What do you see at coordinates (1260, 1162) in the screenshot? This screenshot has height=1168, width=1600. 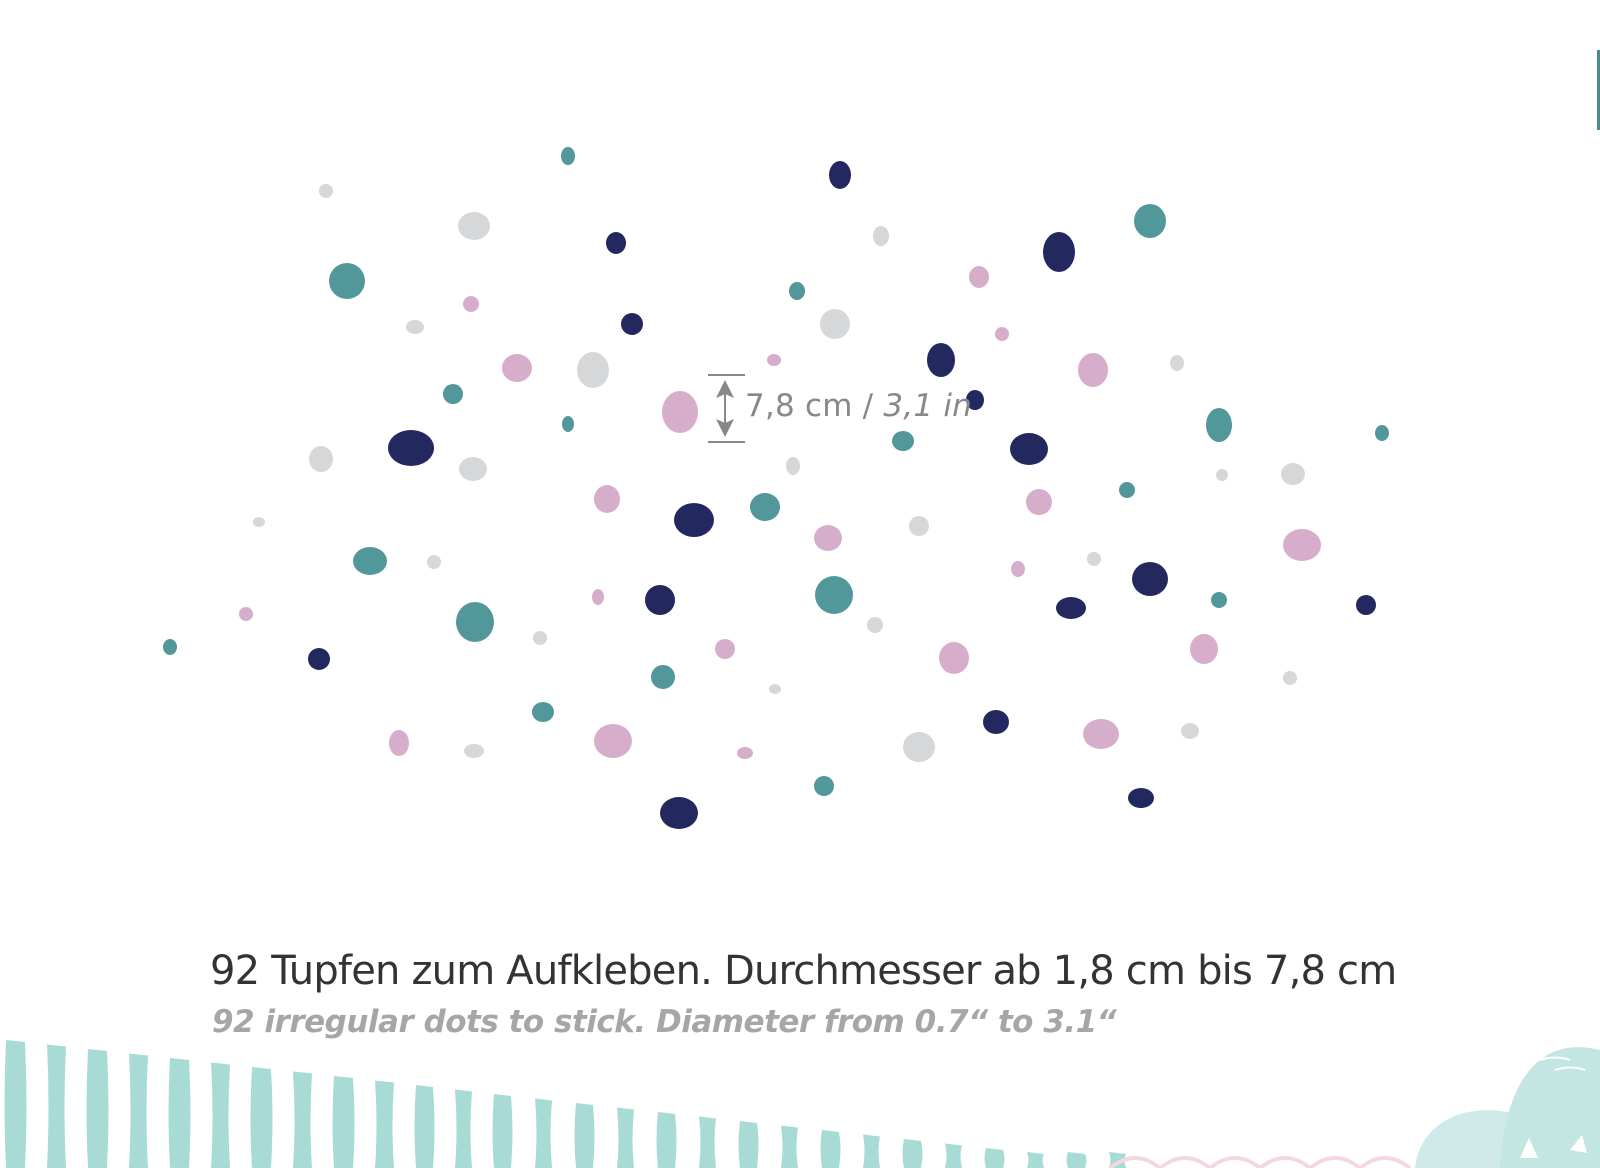 I see `scallop-pattern` at bounding box center [1260, 1162].